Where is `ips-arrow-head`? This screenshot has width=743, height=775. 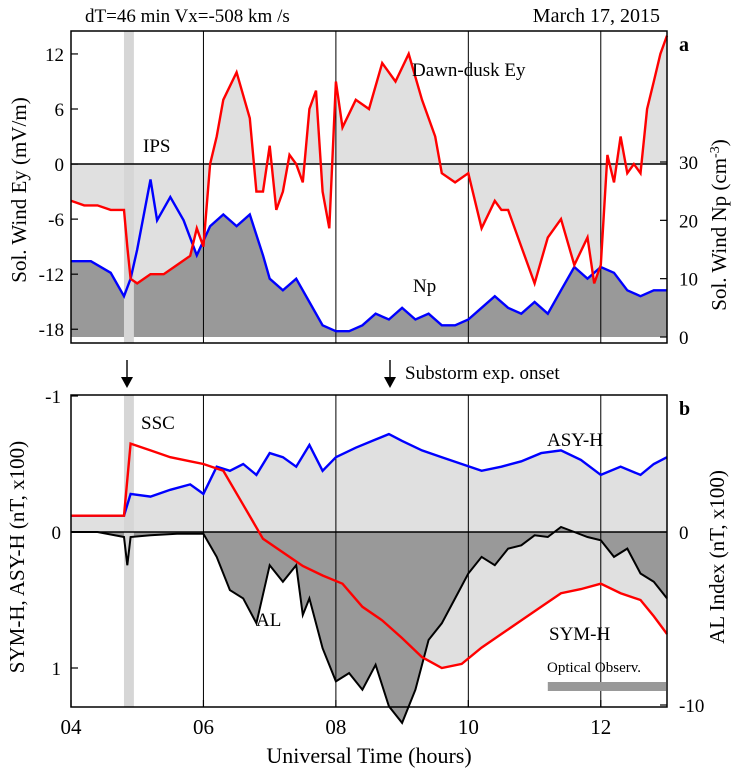 ips-arrow-head is located at coordinates (127, 382).